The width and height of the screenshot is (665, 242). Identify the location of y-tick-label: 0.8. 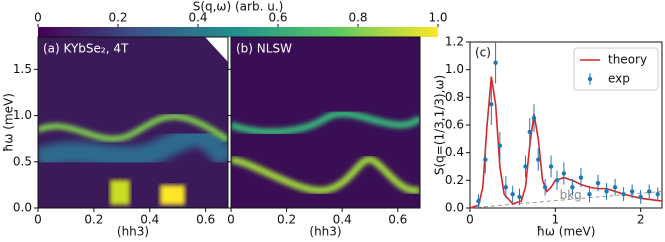
(454, 97).